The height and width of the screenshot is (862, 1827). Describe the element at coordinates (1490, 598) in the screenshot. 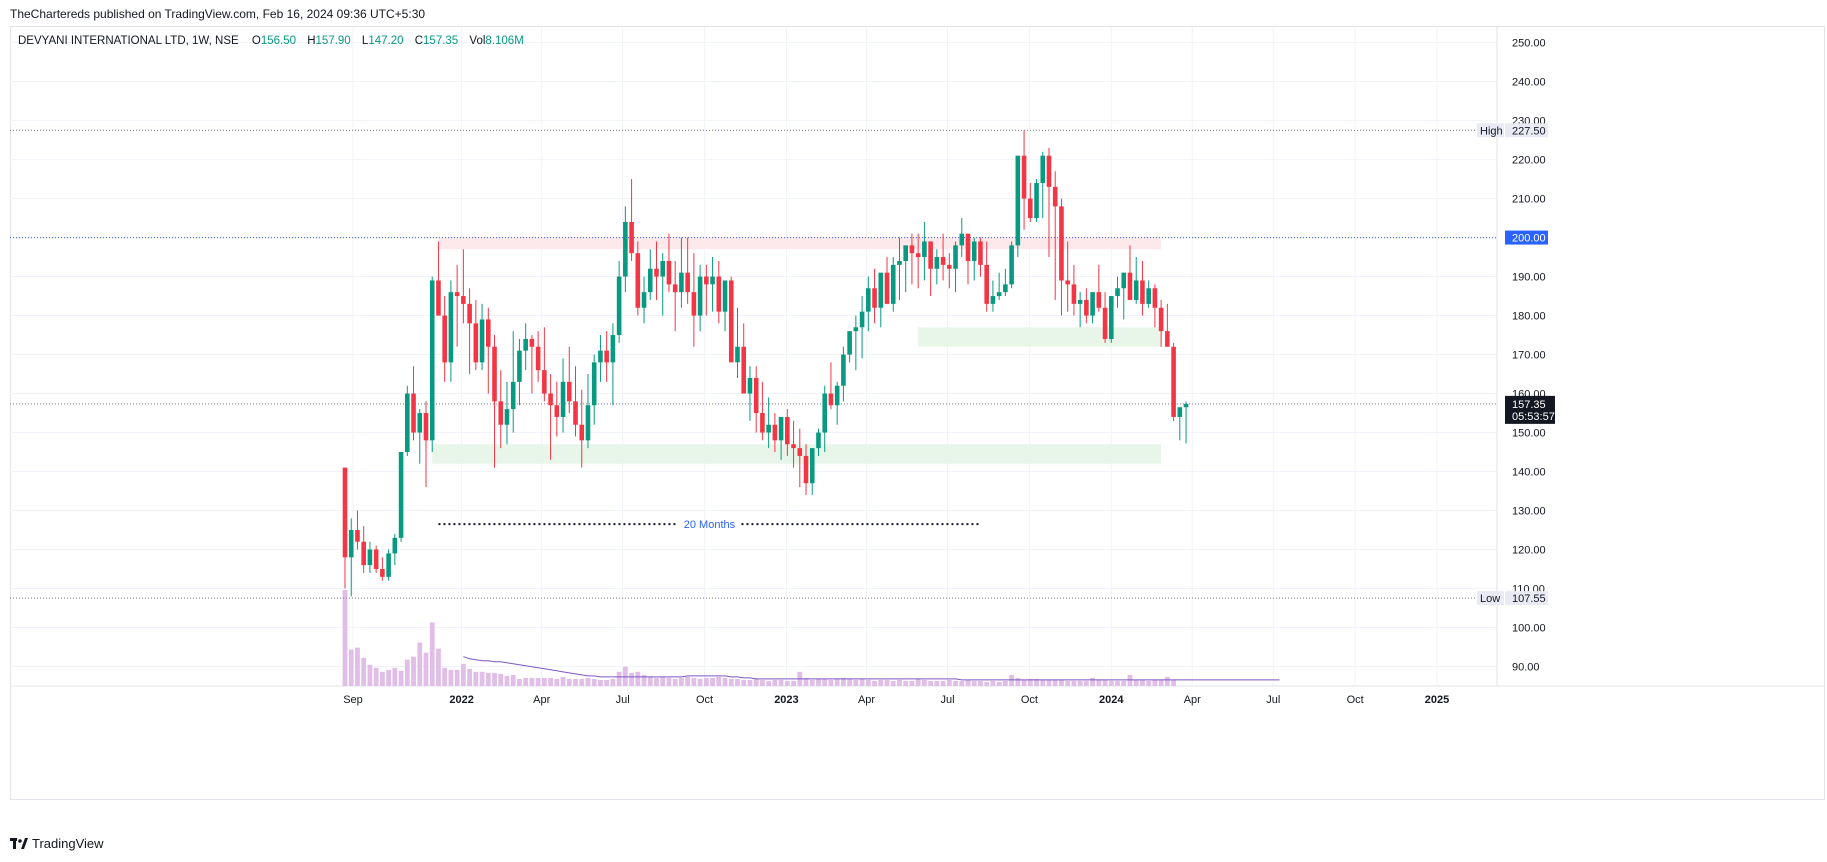

I see `low-marker-label-bg` at that location.